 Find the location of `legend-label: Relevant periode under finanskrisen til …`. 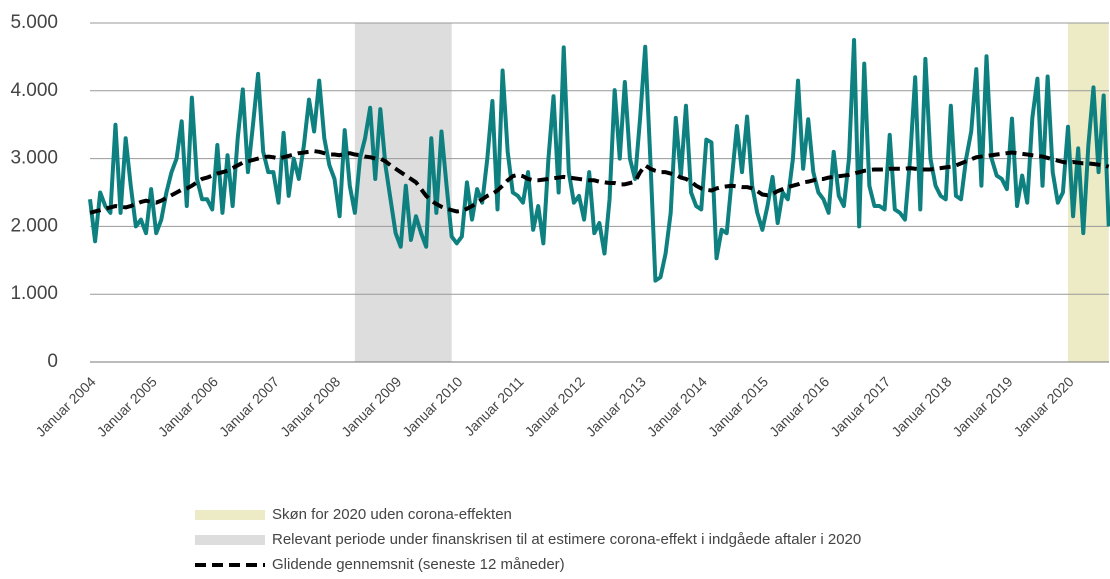

legend-label: Relevant periode under finanskrisen til … is located at coordinates (566, 539).